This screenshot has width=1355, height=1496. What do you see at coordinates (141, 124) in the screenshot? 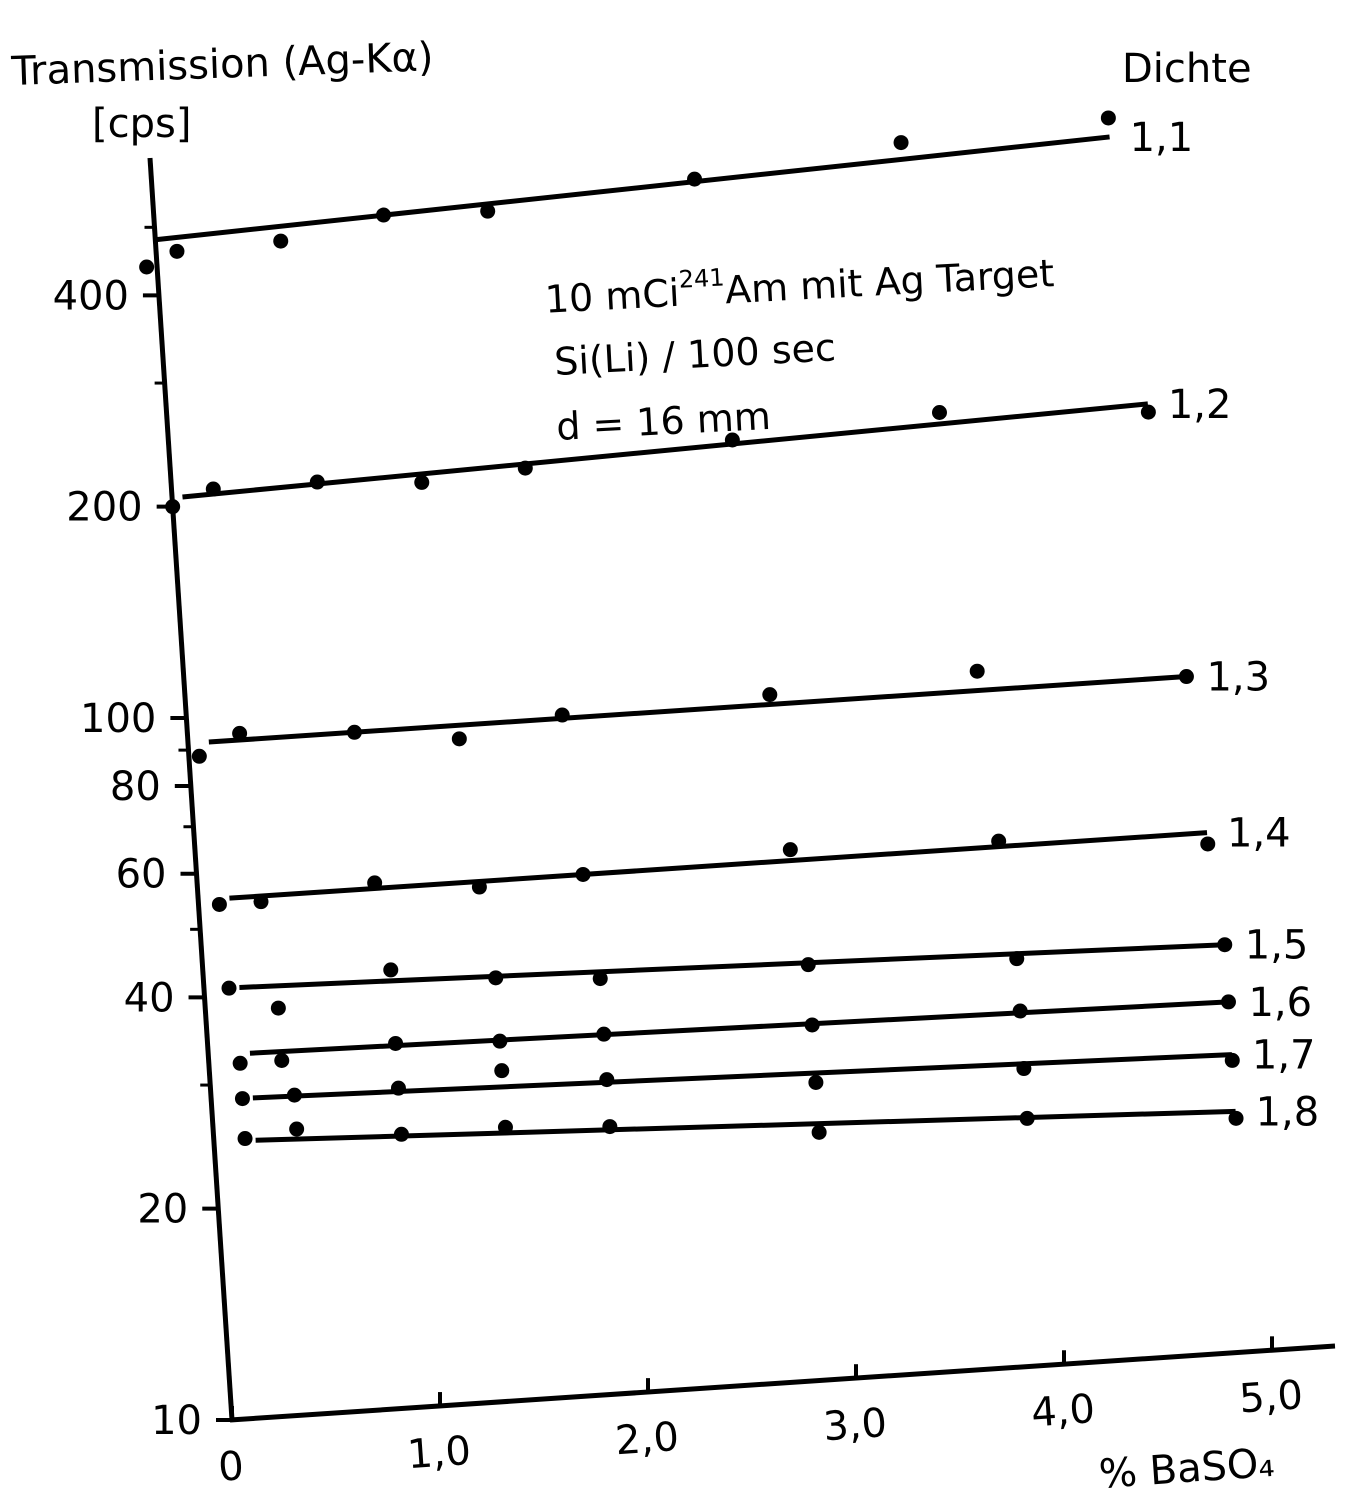
I see `y-axis-unit: [cps]` at bounding box center [141, 124].